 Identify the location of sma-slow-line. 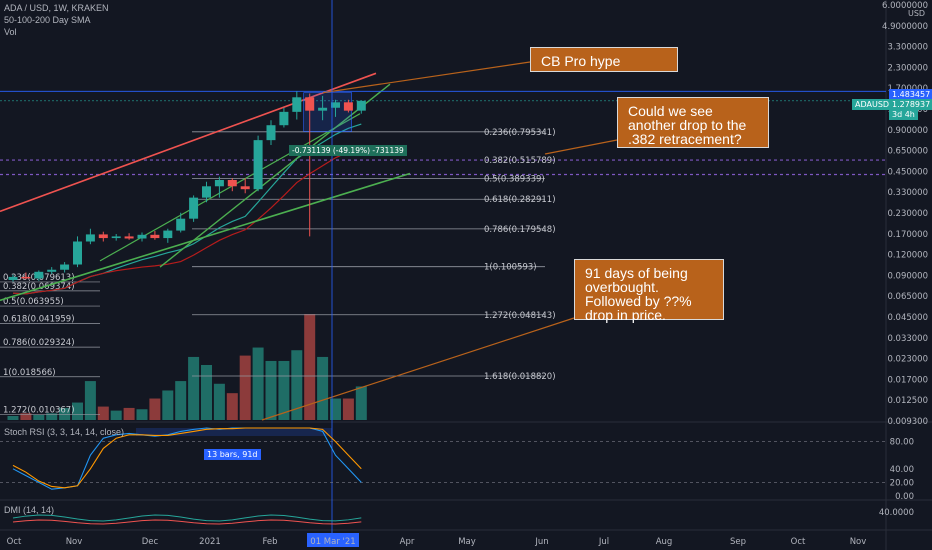
(187, 219).